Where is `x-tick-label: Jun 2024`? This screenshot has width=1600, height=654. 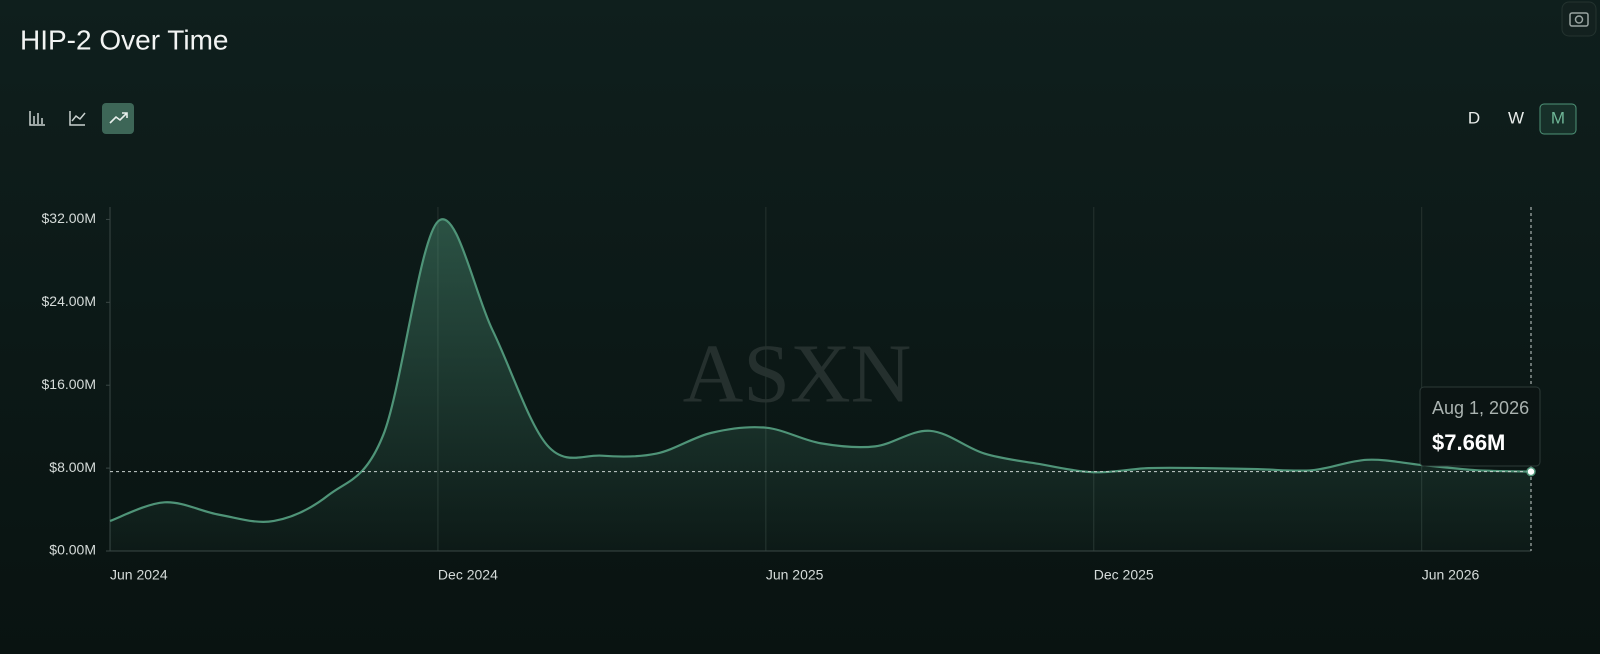
x-tick-label: Jun 2024 is located at coordinates (139, 575).